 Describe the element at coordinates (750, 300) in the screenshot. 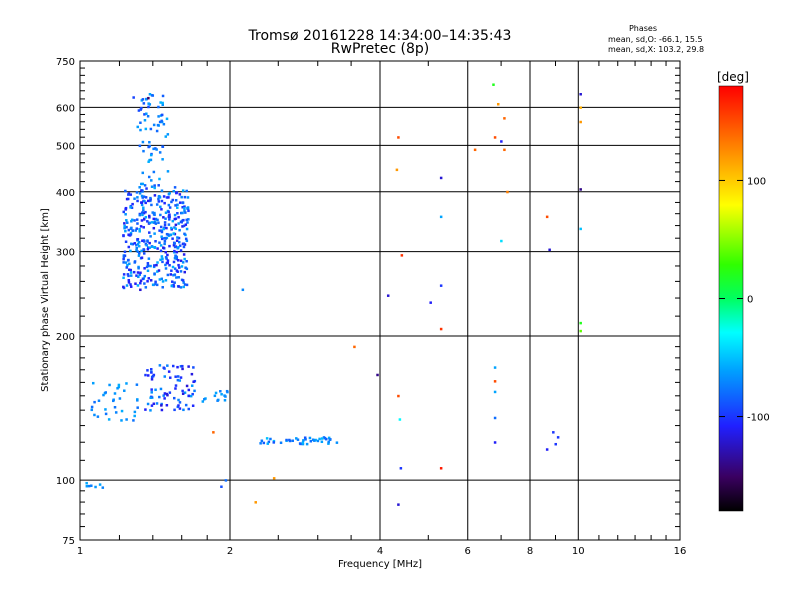

I see `colorbar-tick-label: 0` at that location.